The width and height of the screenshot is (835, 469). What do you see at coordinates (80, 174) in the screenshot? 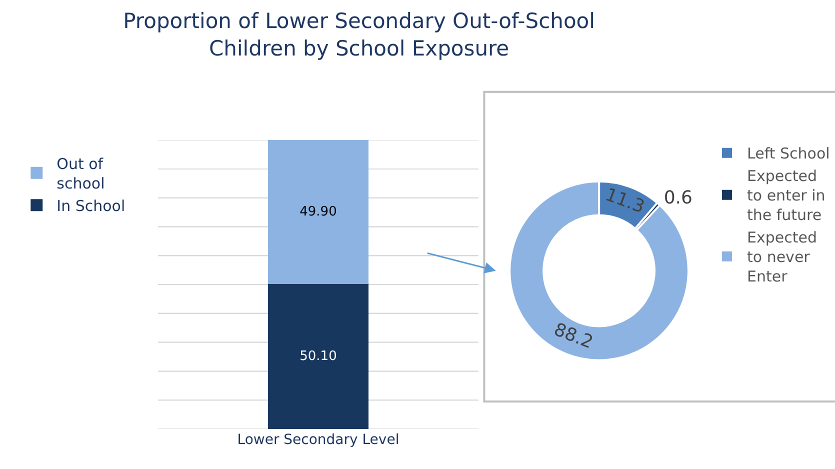
I see `legend-label: Out of school` at bounding box center [80, 174].